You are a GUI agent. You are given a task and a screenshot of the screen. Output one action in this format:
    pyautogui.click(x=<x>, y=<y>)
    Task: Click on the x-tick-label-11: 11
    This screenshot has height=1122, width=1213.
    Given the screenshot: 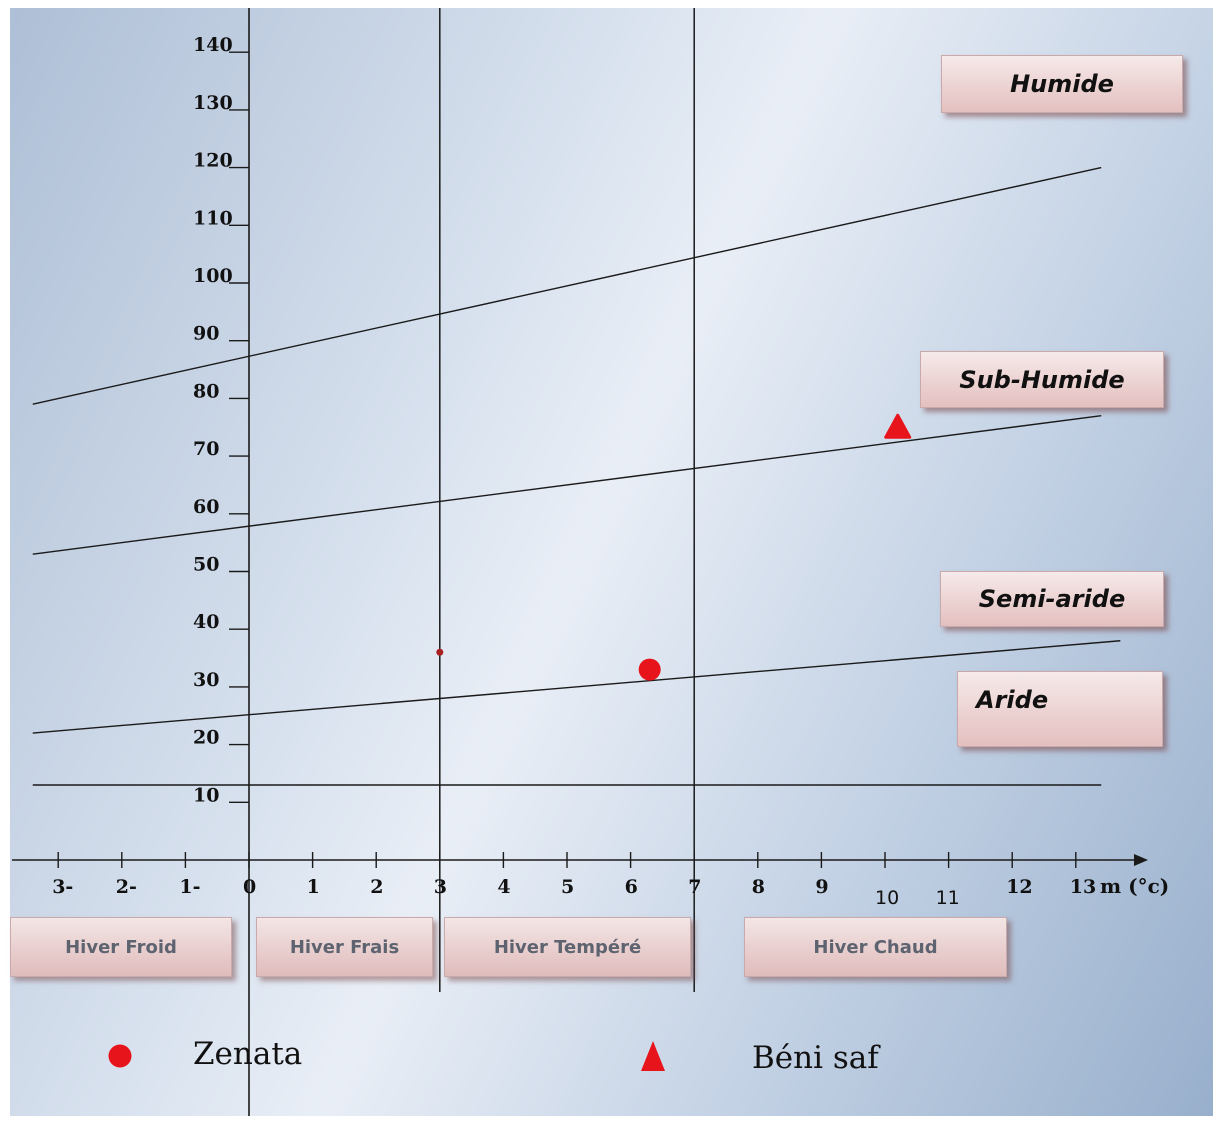 What is the action you would take?
    pyautogui.click(x=948, y=898)
    